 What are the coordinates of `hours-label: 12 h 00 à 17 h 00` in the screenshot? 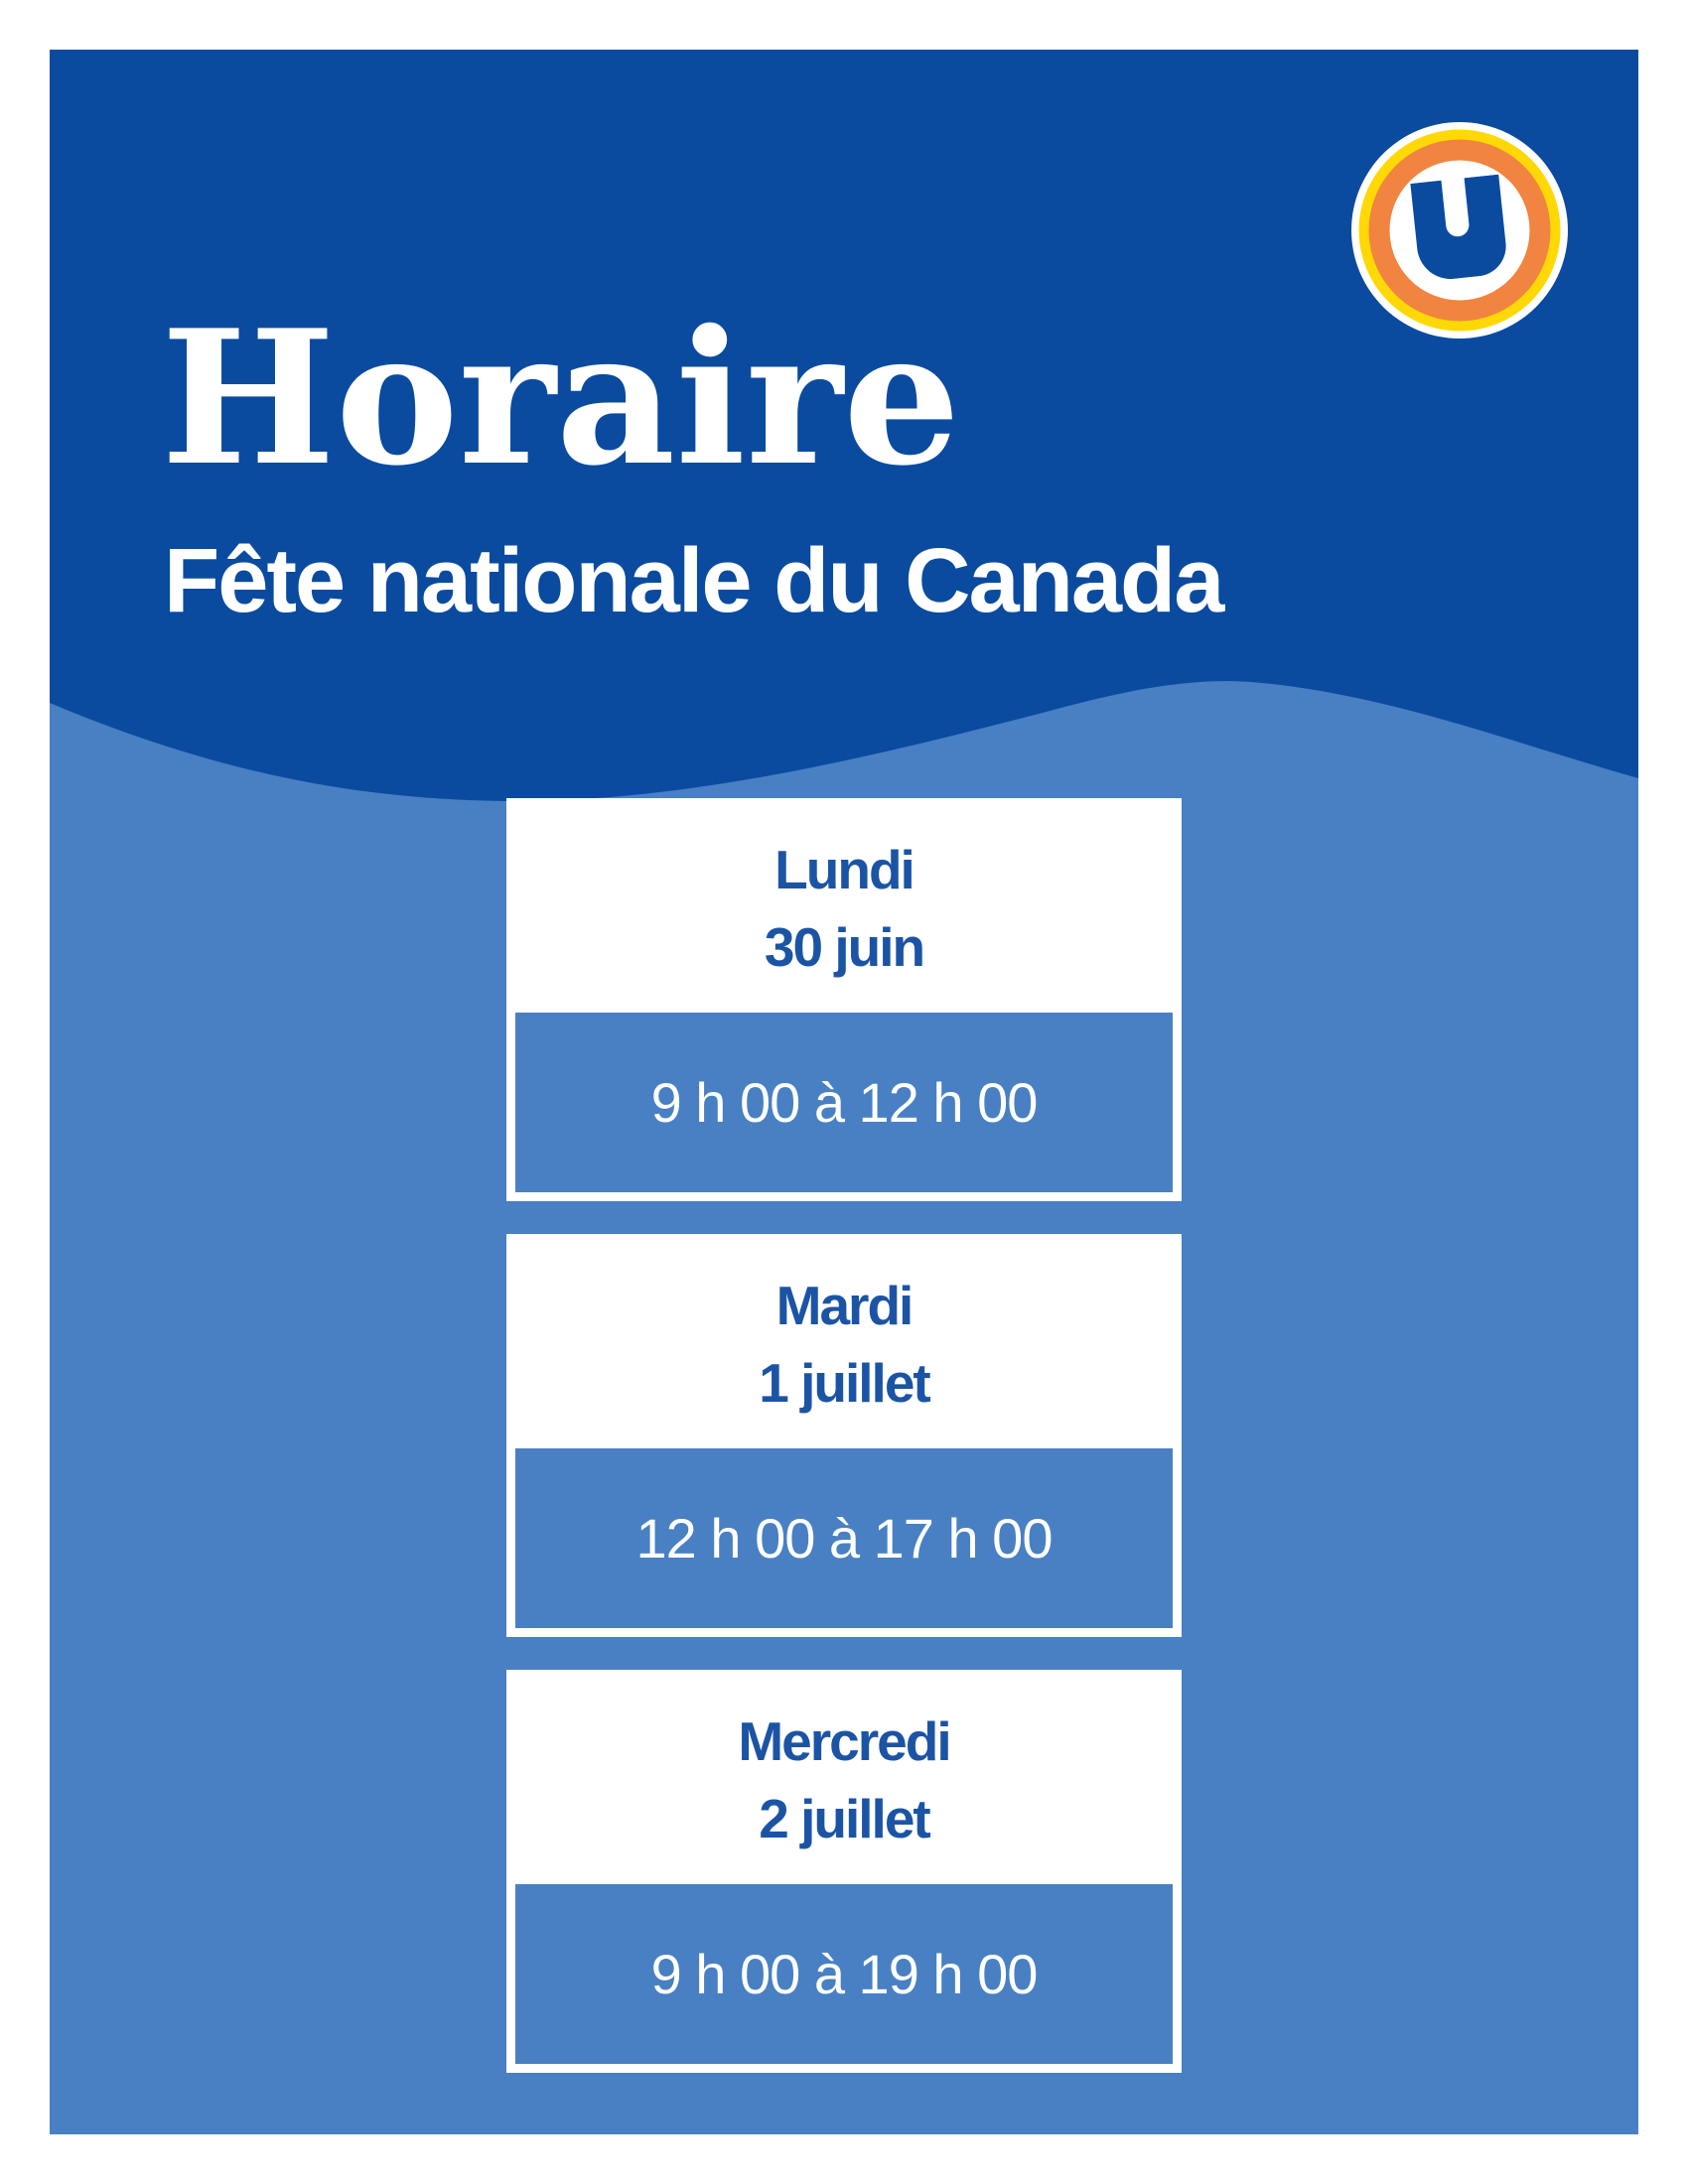 It's located at (844, 1538).